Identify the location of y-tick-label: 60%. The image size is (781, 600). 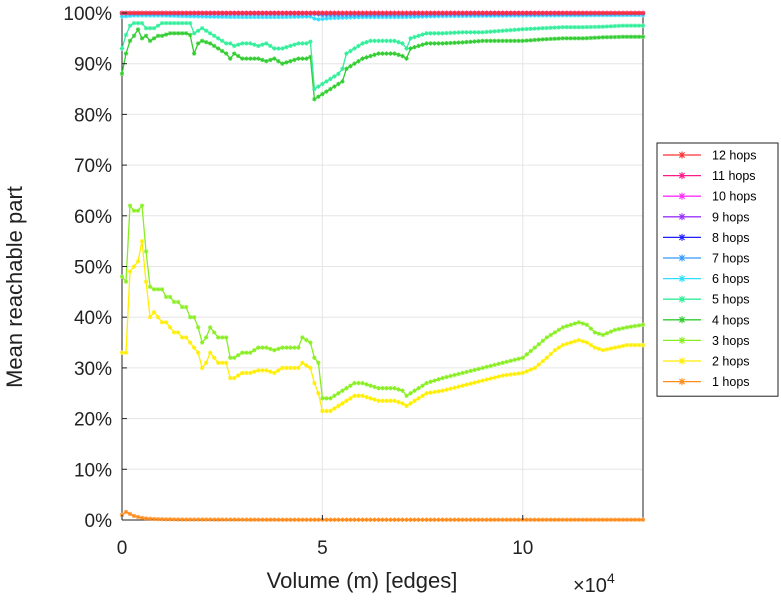
(93, 217).